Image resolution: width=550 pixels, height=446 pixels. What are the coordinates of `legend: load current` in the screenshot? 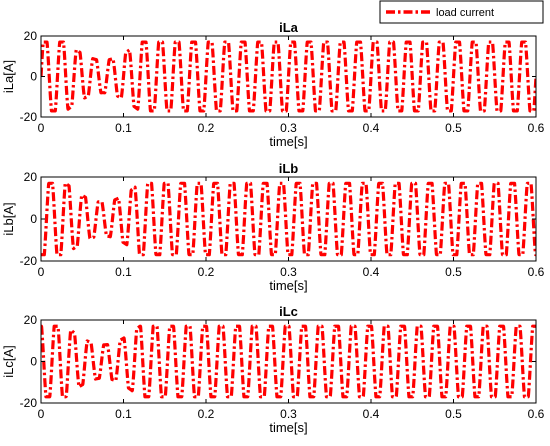 It's located at (461, 12).